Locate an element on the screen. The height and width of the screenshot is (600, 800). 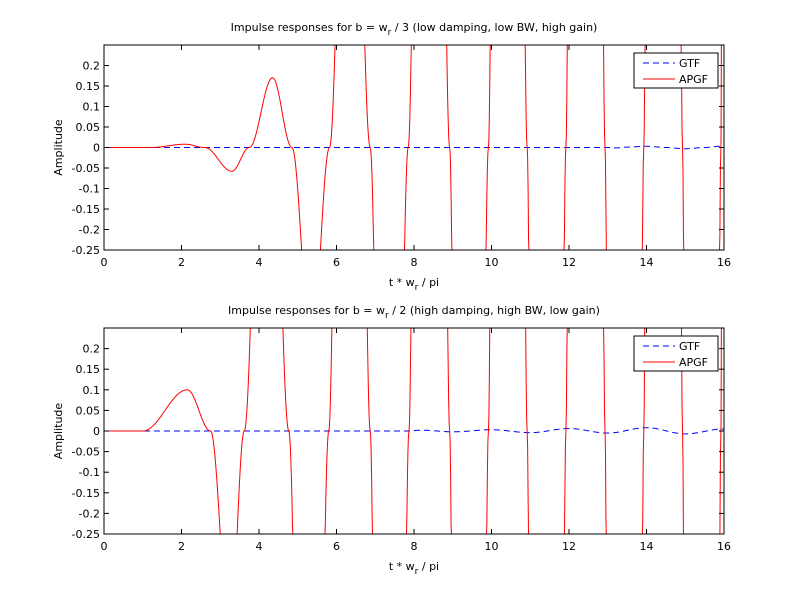
chart-title-text-rest: / 3 (low damping, low BW, high gain) is located at coordinates (494, 27).